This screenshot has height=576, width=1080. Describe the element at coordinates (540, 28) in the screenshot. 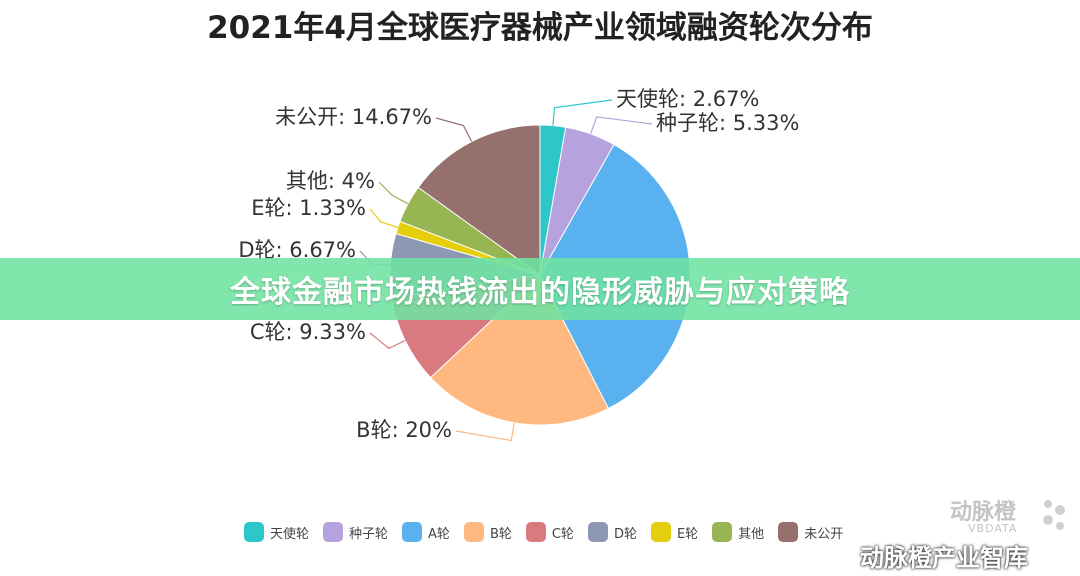

I see `chart-title: 2021年4月全球医疗器械产业领域融资轮次分布` at that location.